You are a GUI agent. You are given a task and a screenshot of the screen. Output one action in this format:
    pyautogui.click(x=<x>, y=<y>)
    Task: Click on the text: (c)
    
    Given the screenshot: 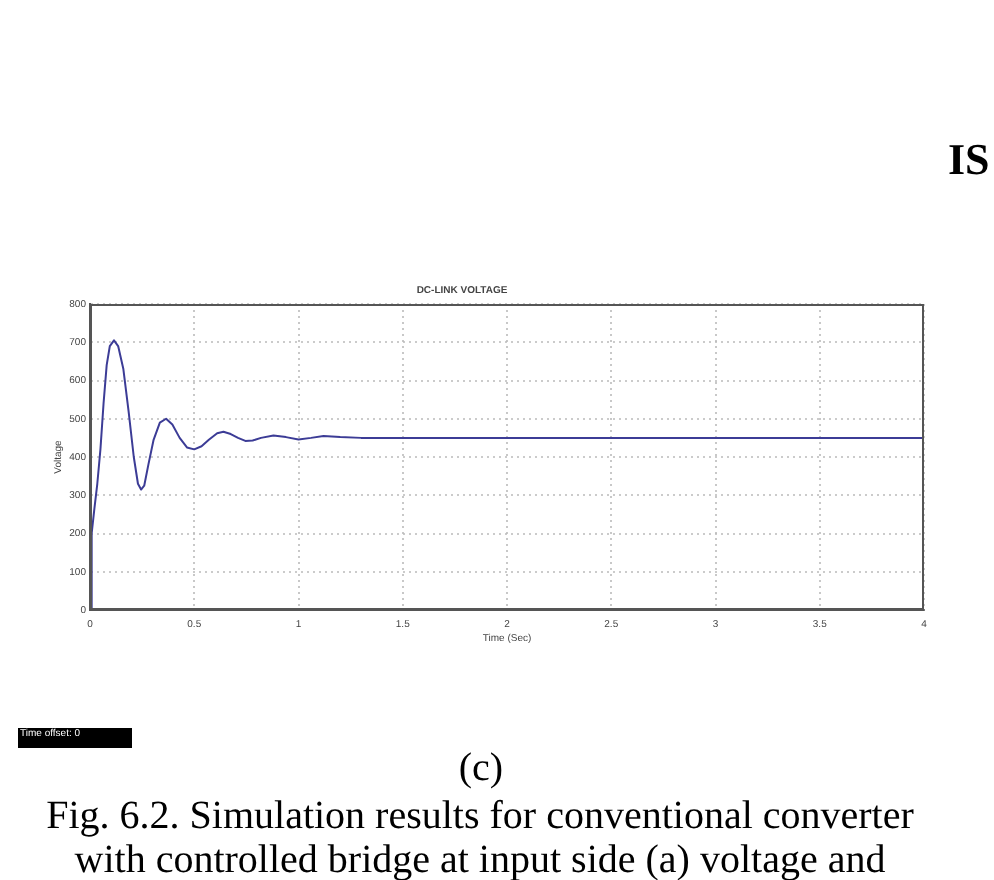 What is the action you would take?
    pyautogui.click(x=481, y=768)
    